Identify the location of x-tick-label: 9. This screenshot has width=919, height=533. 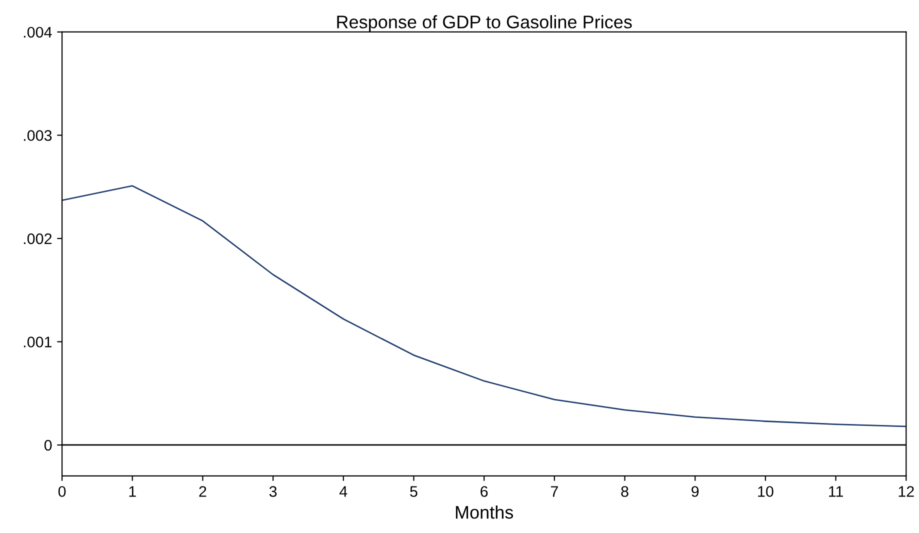
(695, 491).